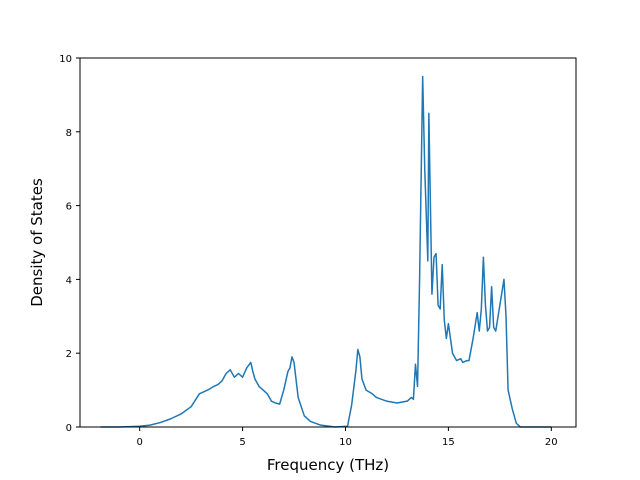  Describe the element at coordinates (139, 442) in the screenshot. I see `x-tick-label: 0` at that location.